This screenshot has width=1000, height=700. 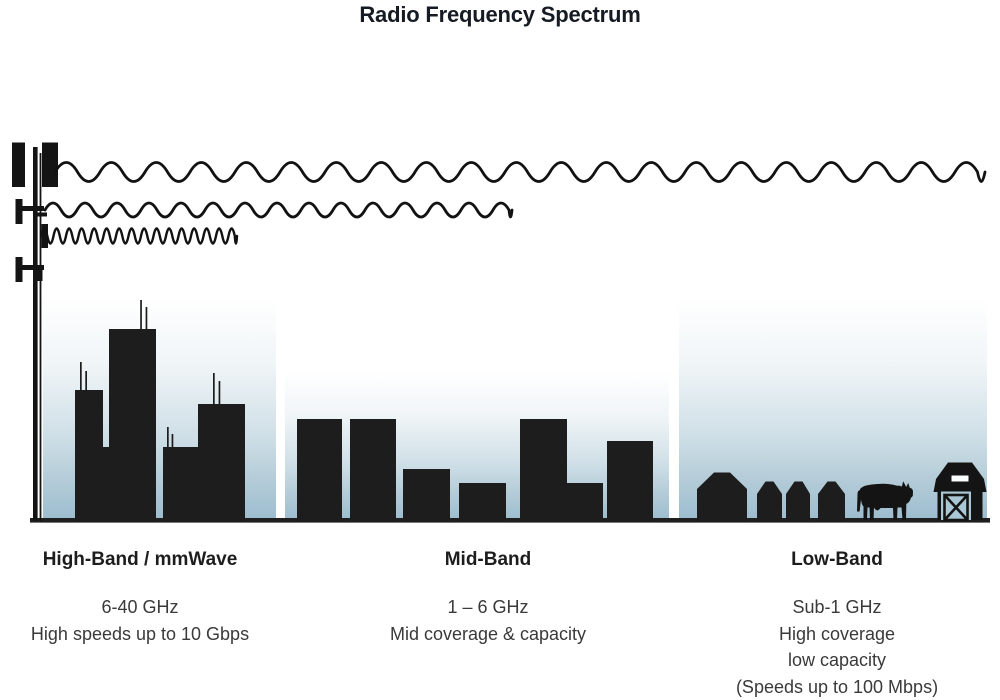 I want to click on high-band-frequency: 6-40 GHz, so click(x=140, y=607).